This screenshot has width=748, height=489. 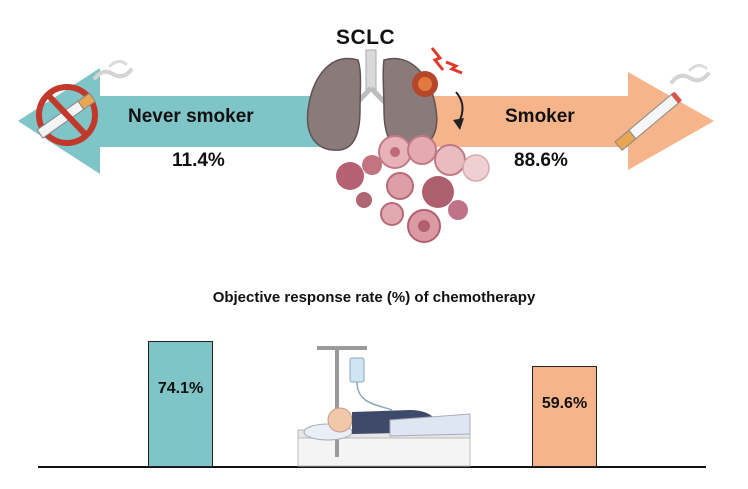 I want to click on smoker-percent: 88.6%, so click(x=541, y=160).